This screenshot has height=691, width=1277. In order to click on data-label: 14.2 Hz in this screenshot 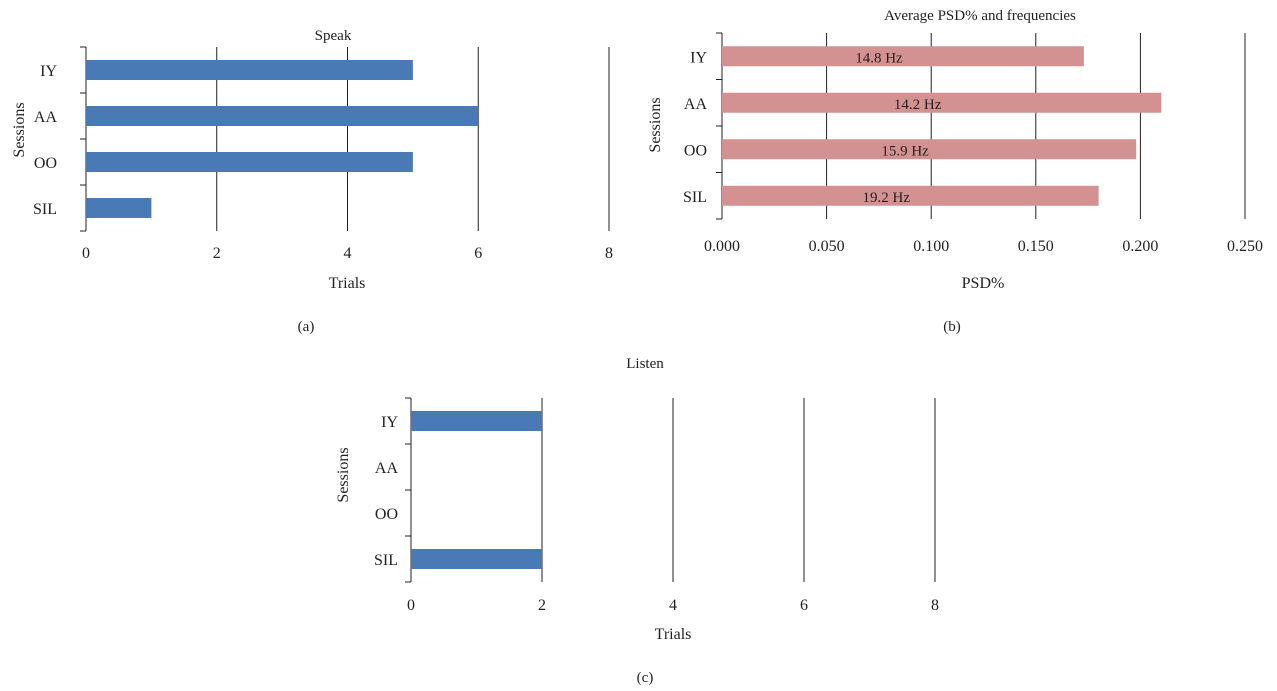, I will do `click(918, 105)`.